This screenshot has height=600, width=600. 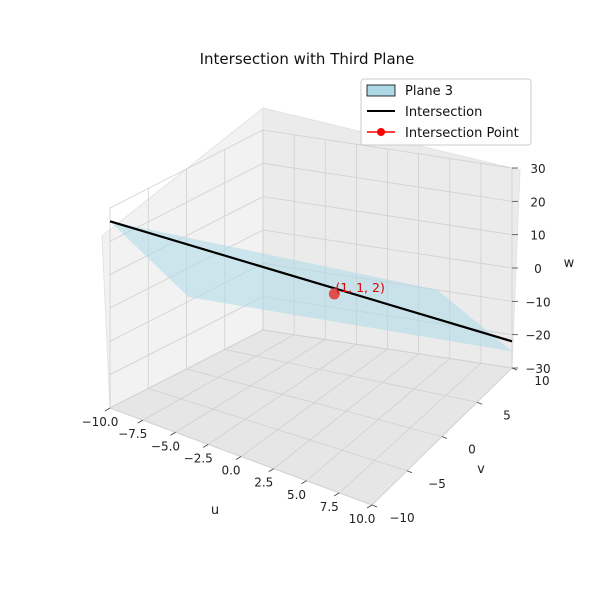 I want to click on z-tick-label: 20, so click(x=537, y=202).